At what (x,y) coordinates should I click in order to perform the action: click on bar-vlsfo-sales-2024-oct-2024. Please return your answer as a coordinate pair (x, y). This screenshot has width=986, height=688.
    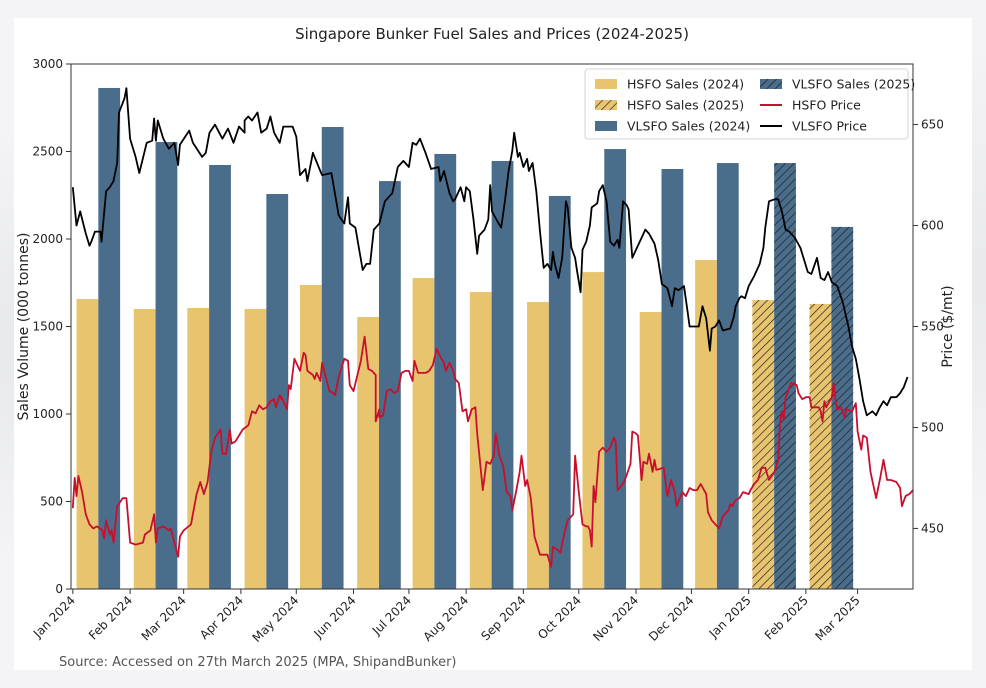
    Looking at the image, I should click on (615, 369).